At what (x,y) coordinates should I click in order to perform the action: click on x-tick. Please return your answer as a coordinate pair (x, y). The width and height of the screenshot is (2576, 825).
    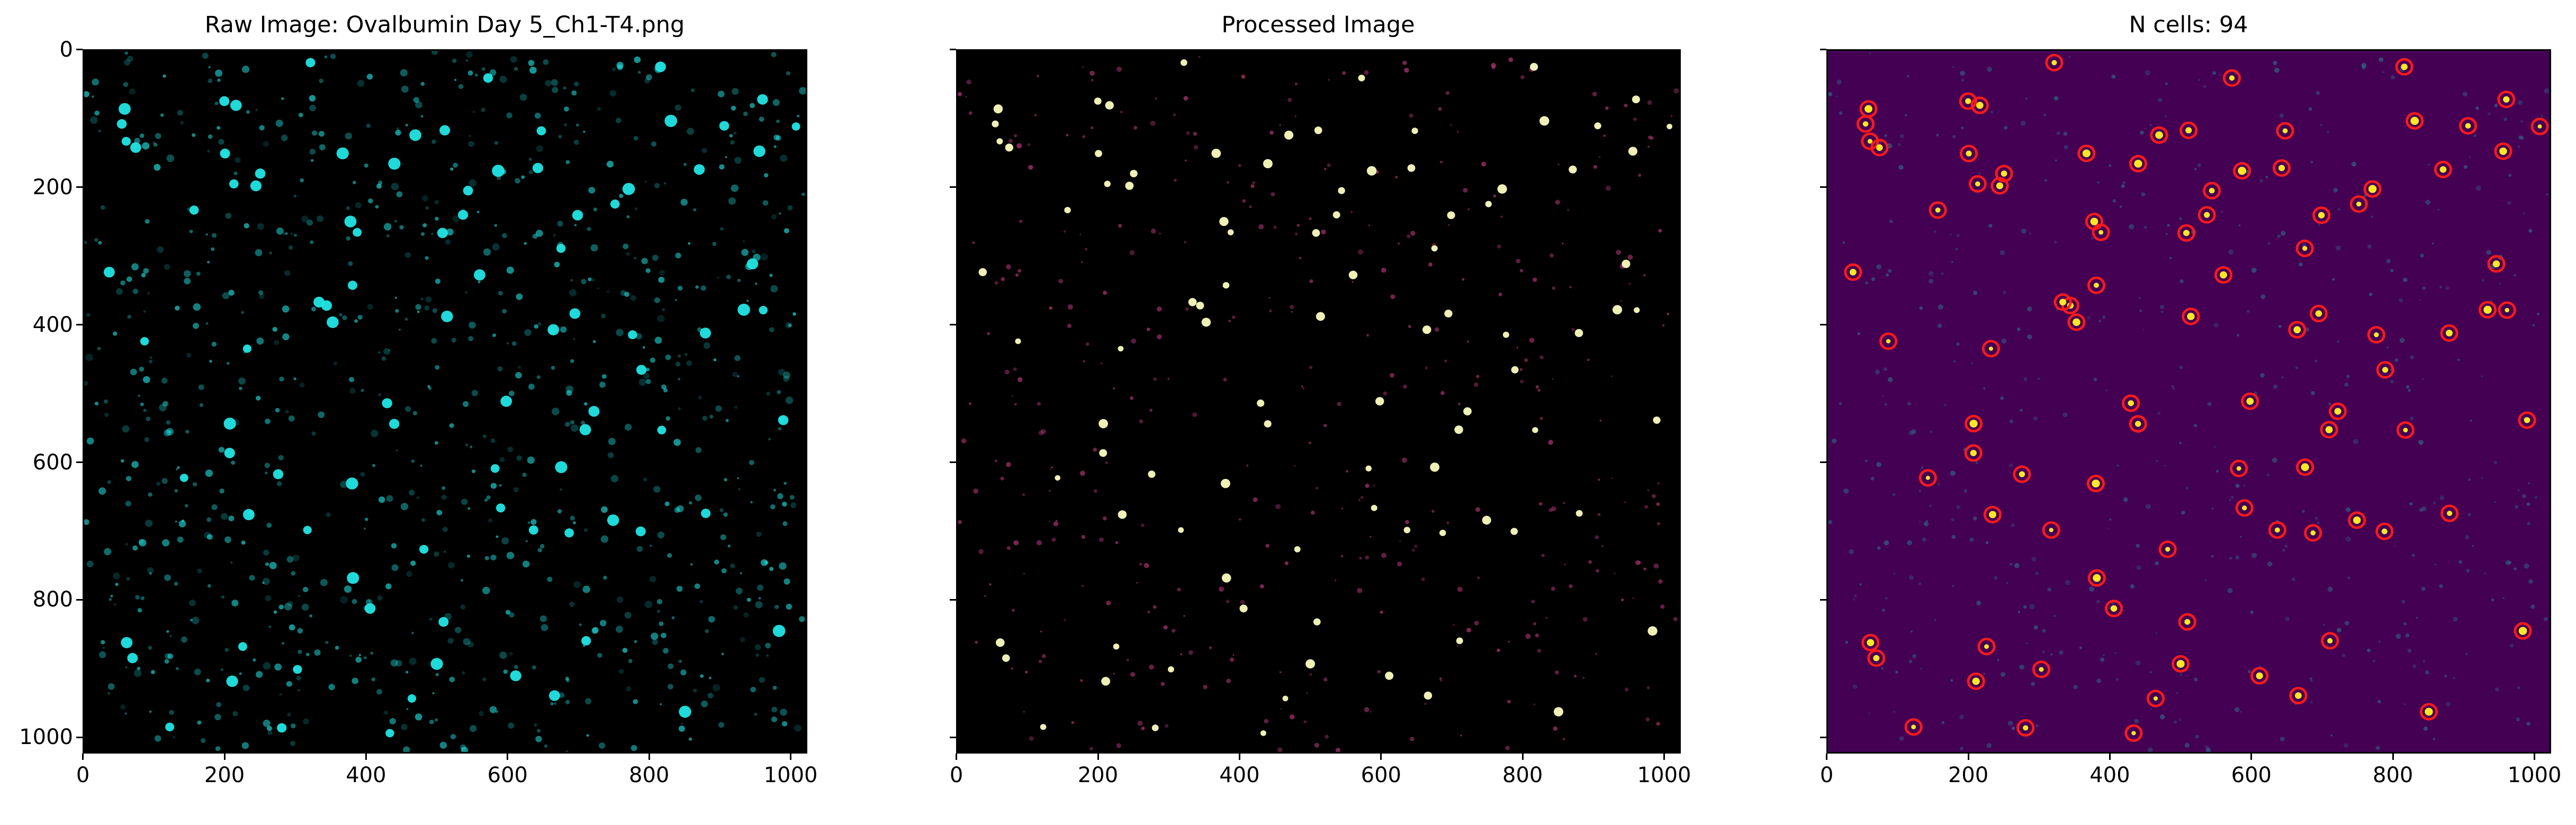
    Looking at the image, I should click on (1239, 757).